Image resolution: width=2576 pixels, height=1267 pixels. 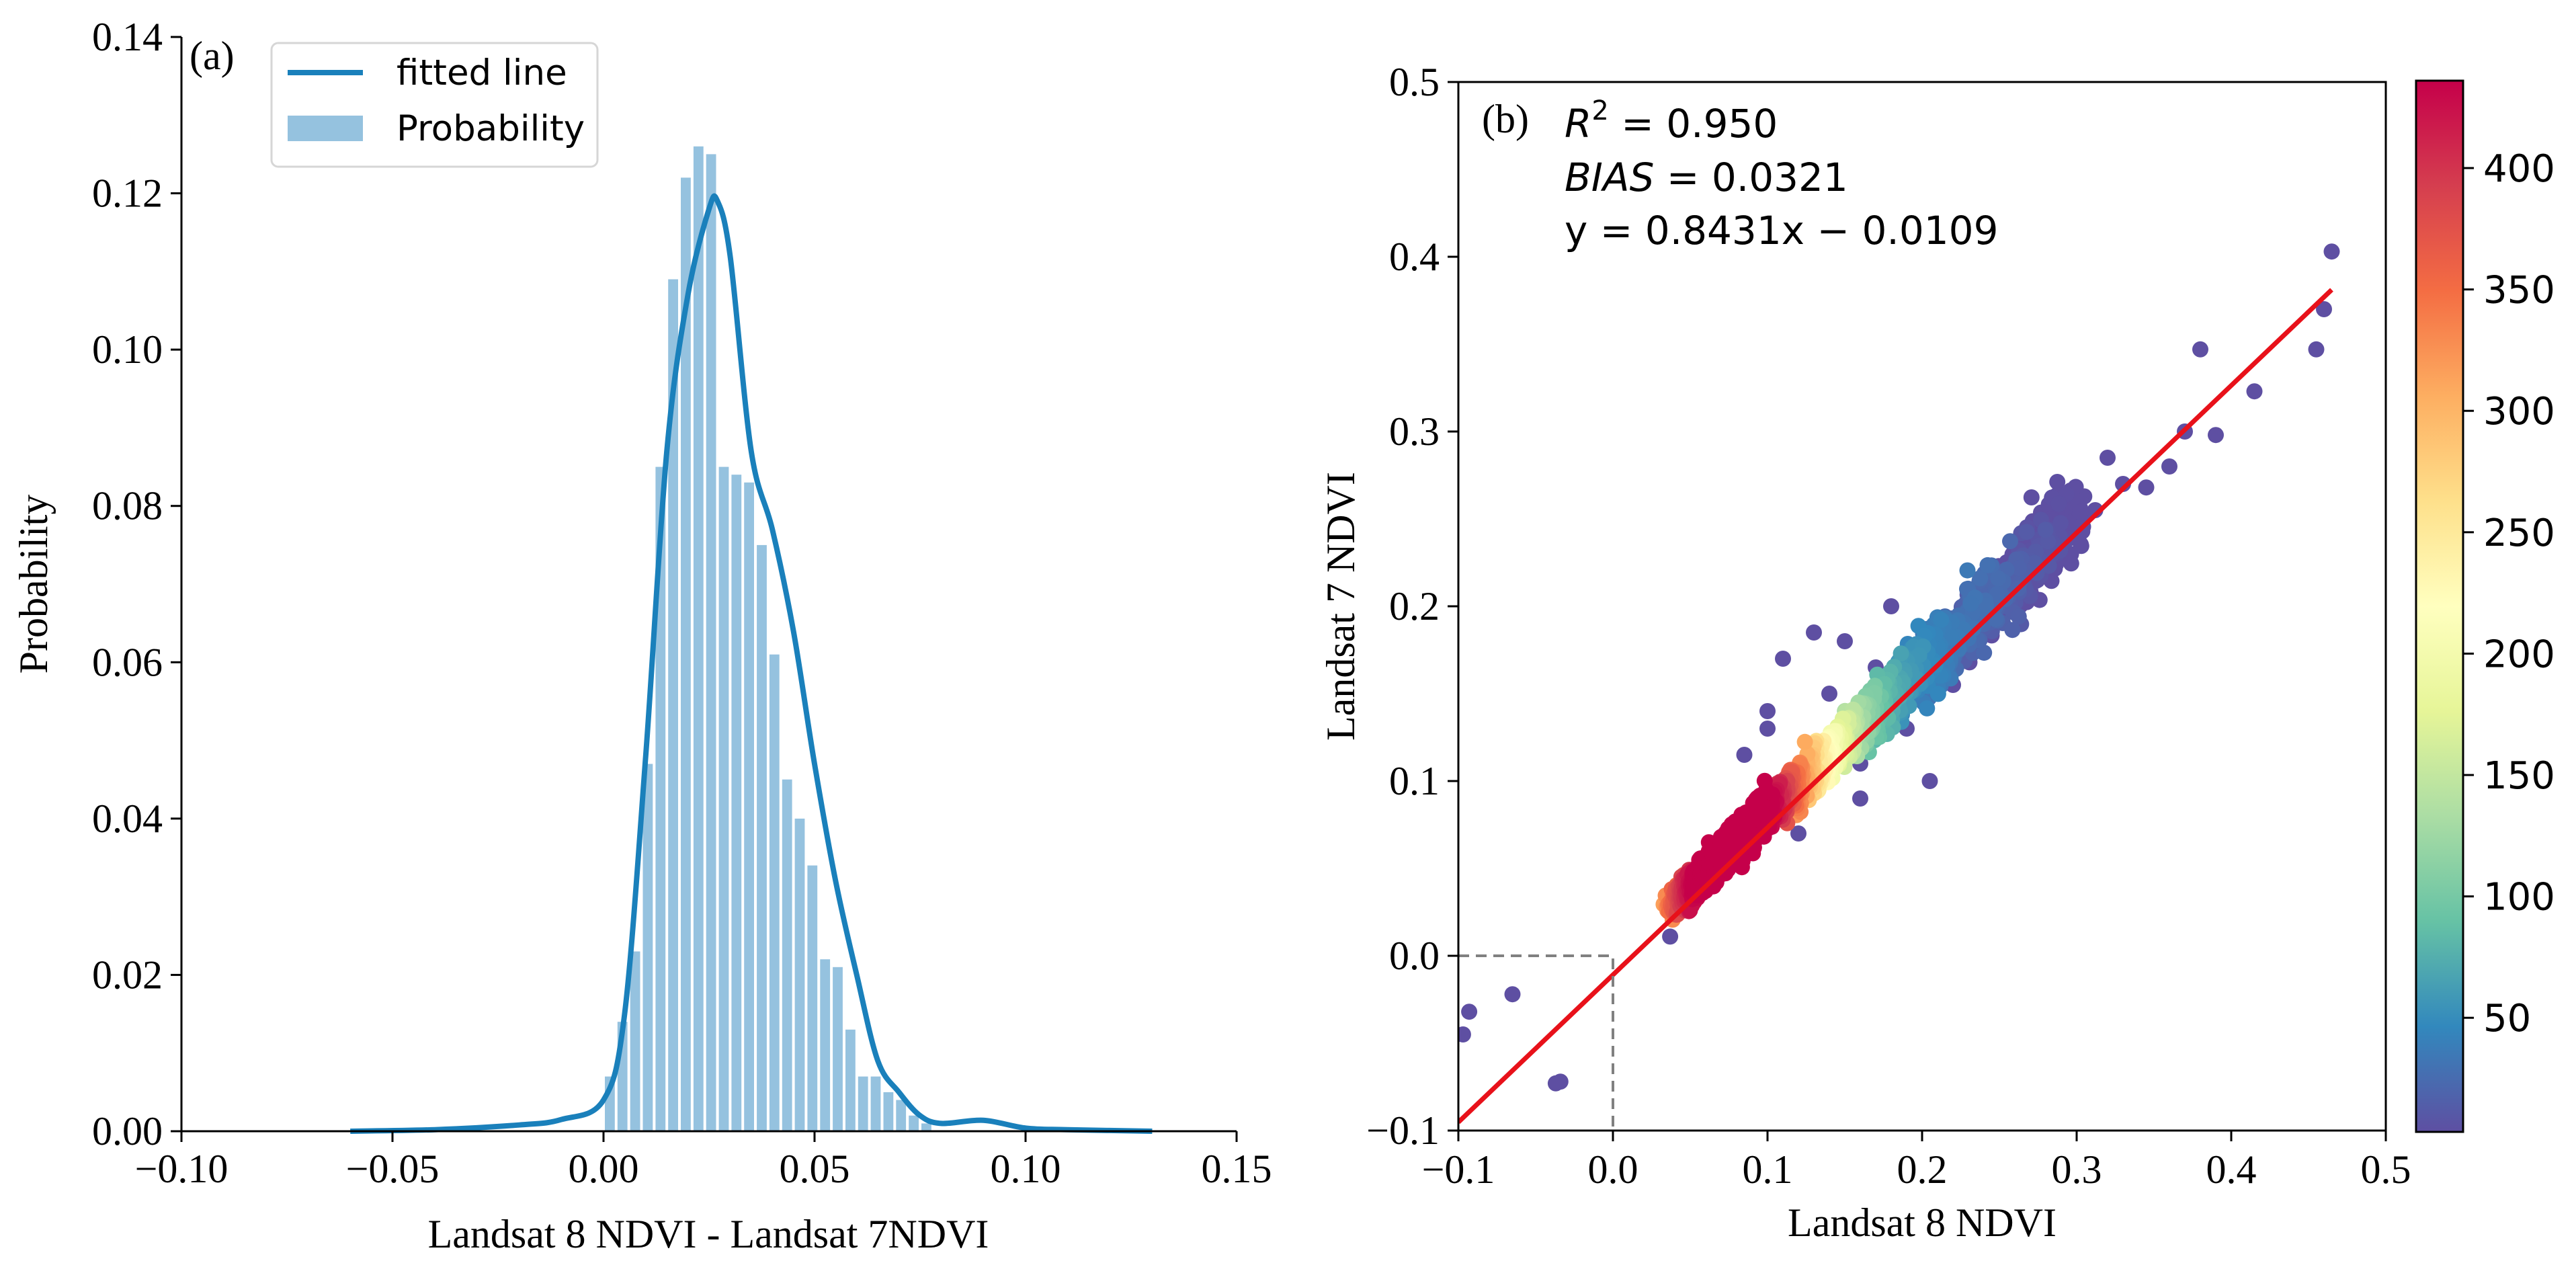 What do you see at coordinates (1750, 177) in the screenshot?
I see `bias-value: = 0.0321` at bounding box center [1750, 177].